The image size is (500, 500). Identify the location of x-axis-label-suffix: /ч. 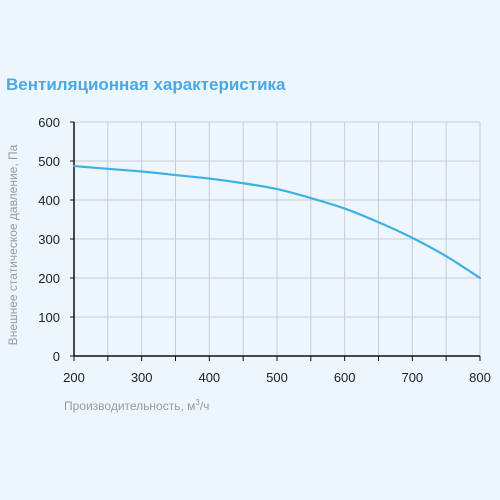
(205, 406).